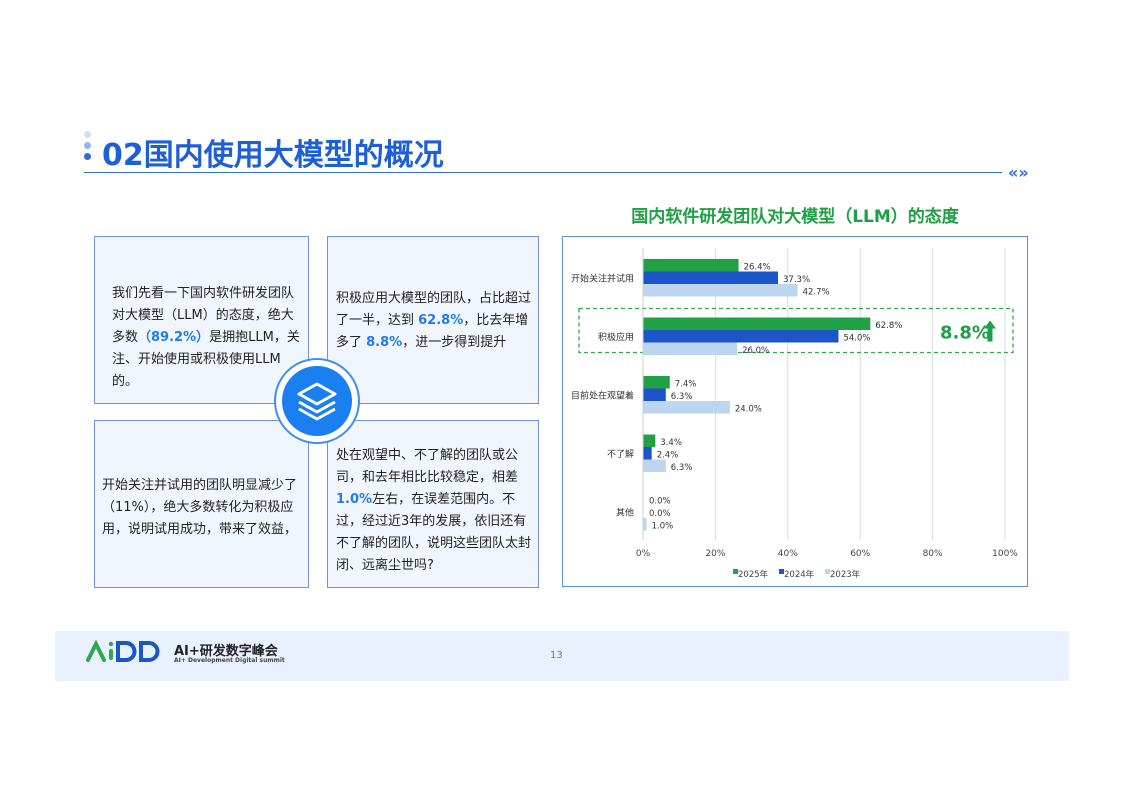  Describe the element at coordinates (543, 172) in the screenshot. I see `title-divider` at that location.